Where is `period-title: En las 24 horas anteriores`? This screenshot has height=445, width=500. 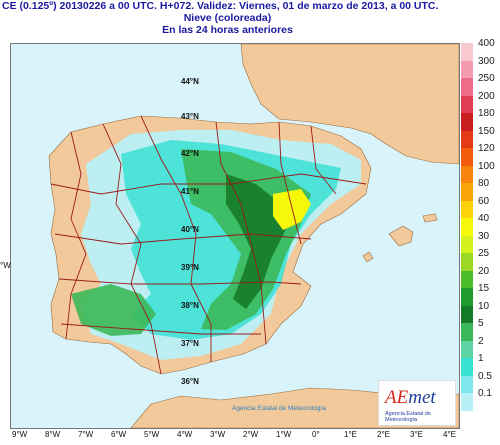 period-title: En las 24 horas anteriores is located at coordinates (227, 30).